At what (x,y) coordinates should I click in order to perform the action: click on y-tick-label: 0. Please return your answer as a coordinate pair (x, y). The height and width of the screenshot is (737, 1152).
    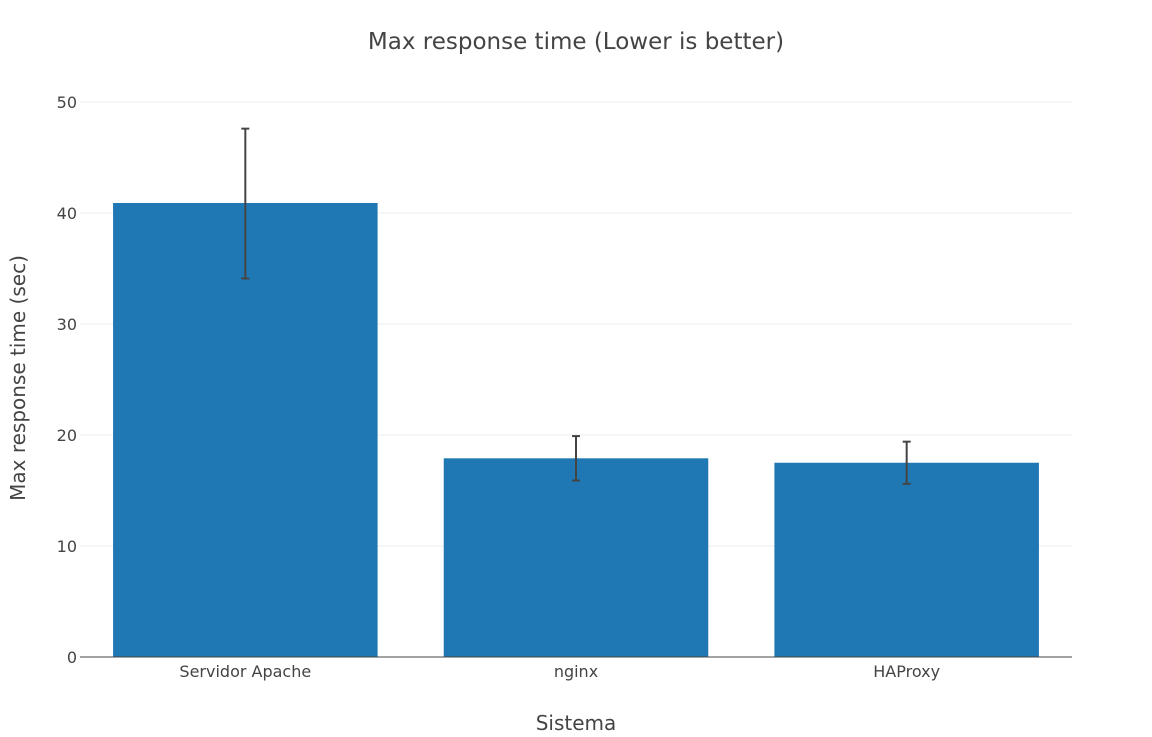
    Looking at the image, I should click on (72, 657).